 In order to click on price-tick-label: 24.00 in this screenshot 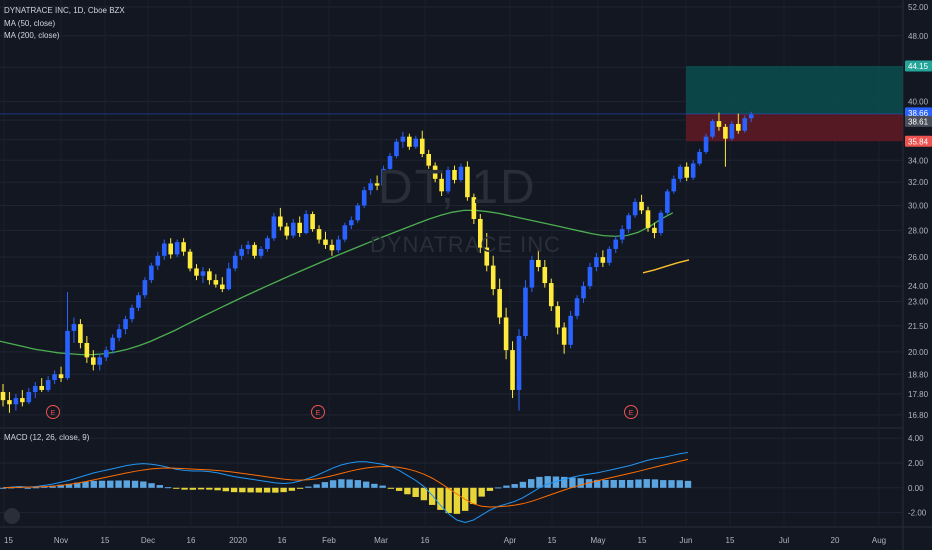, I will do `click(918, 286)`.